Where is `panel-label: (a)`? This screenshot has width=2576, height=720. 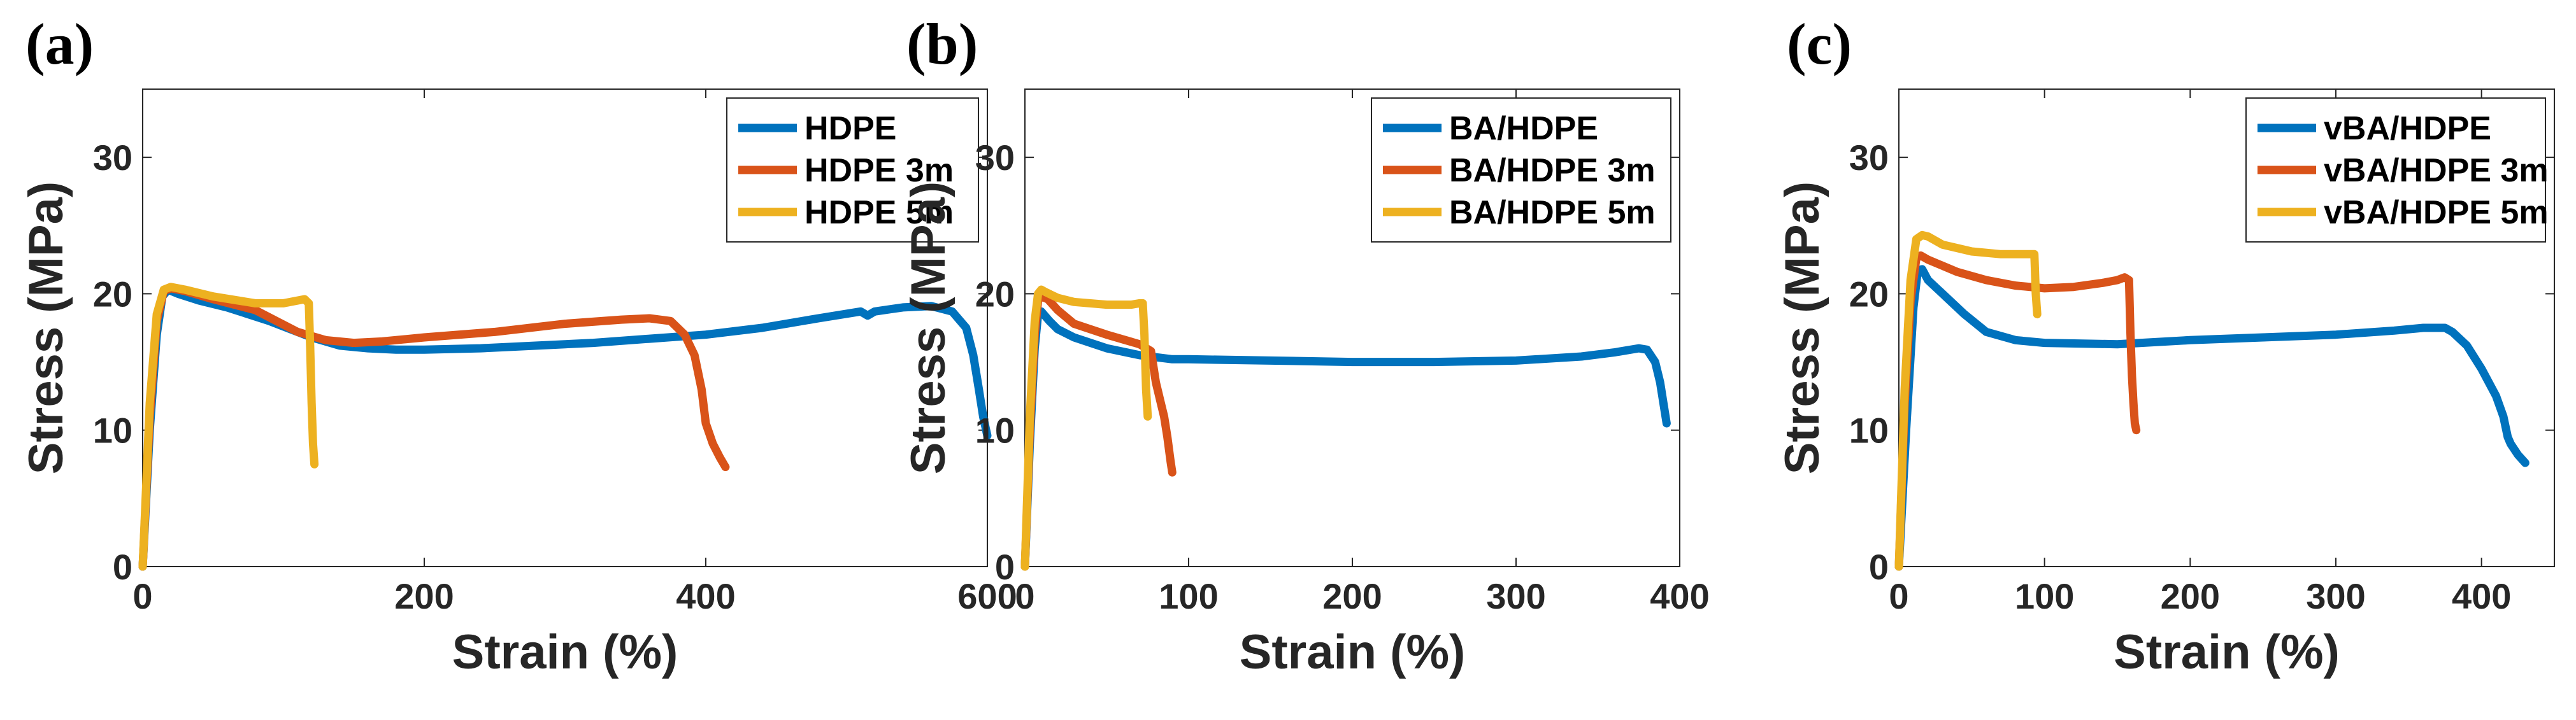
panel-label: (a) is located at coordinates (59, 43).